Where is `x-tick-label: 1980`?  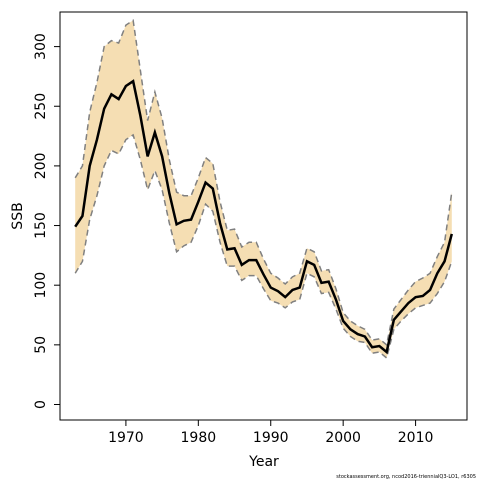
x-tick-label: 1980 is located at coordinates (199, 438).